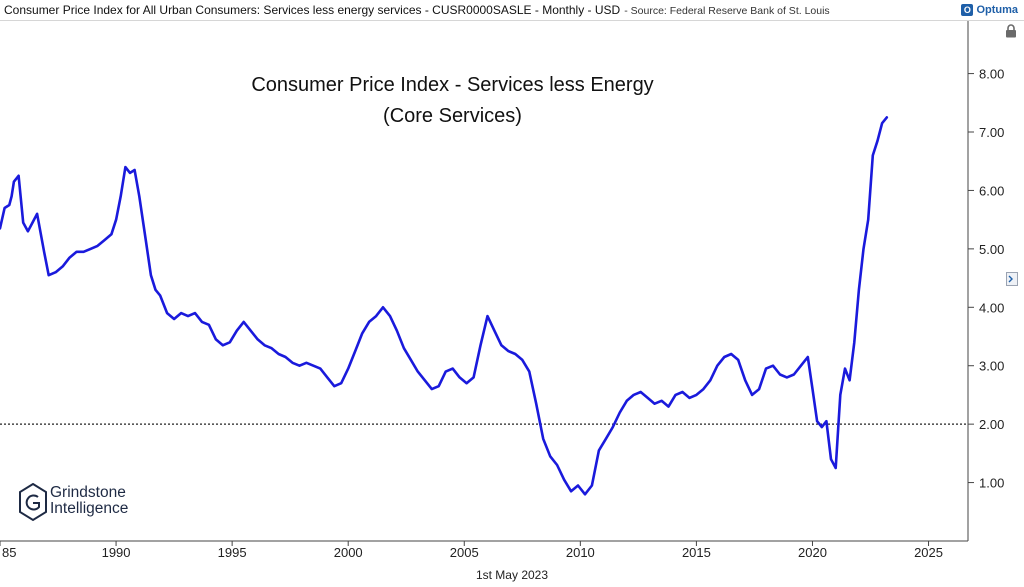  I want to click on y-tick-label: 7.00, so click(991, 132).